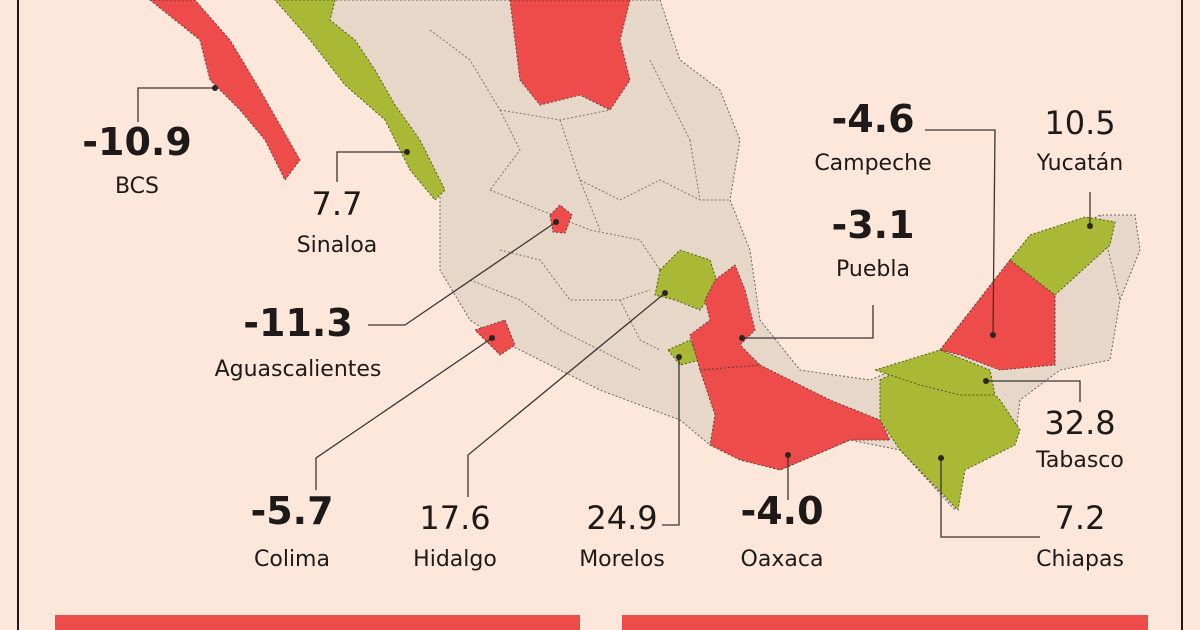 The width and height of the screenshot is (1200, 630). Describe the element at coordinates (225, 90) in the screenshot. I see `region-bcs` at that location.